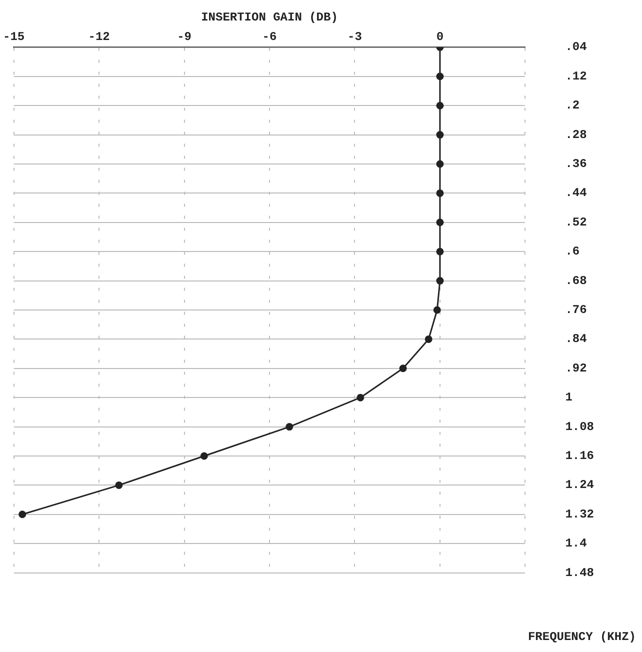  I want to click on x-tick-label: -15, so click(13, 37).